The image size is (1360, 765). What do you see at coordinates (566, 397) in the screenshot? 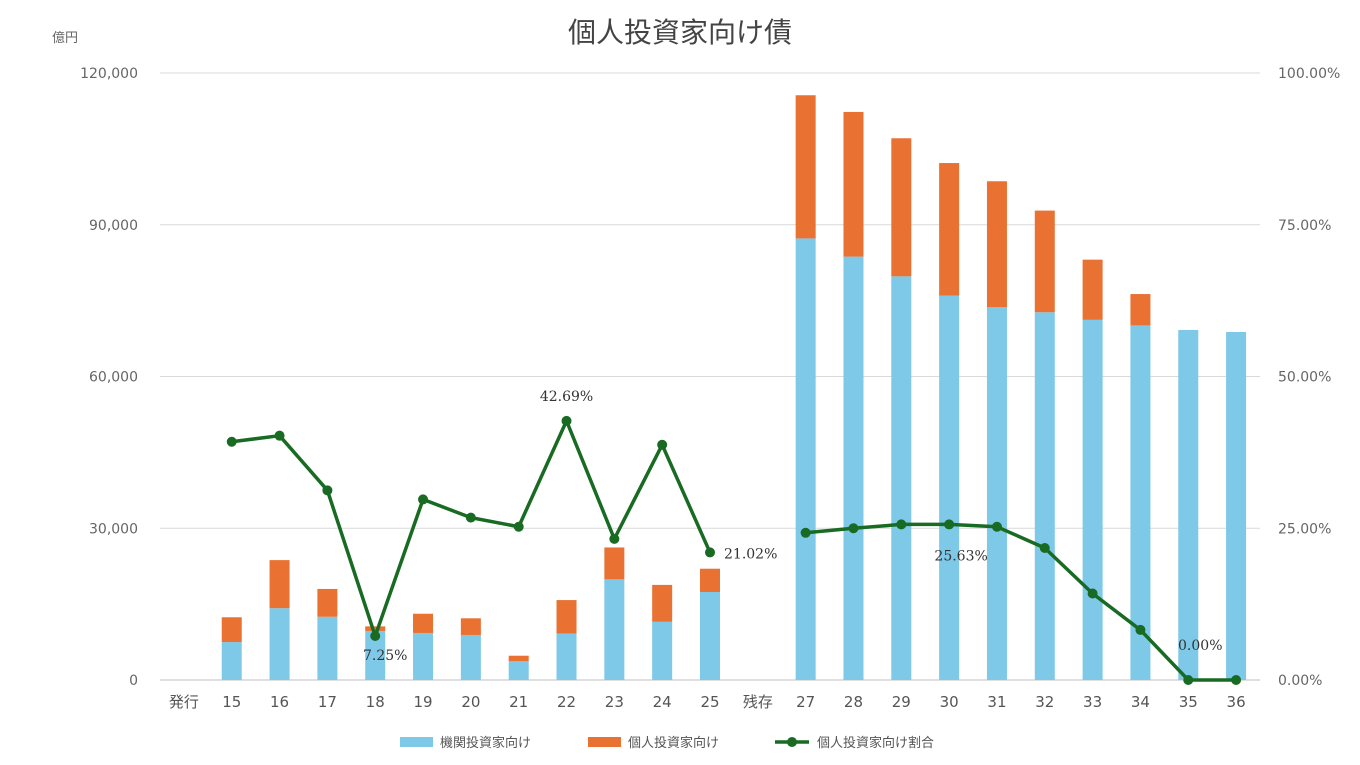
I see `data-label: 42.69%` at bounding box center [566, 397].